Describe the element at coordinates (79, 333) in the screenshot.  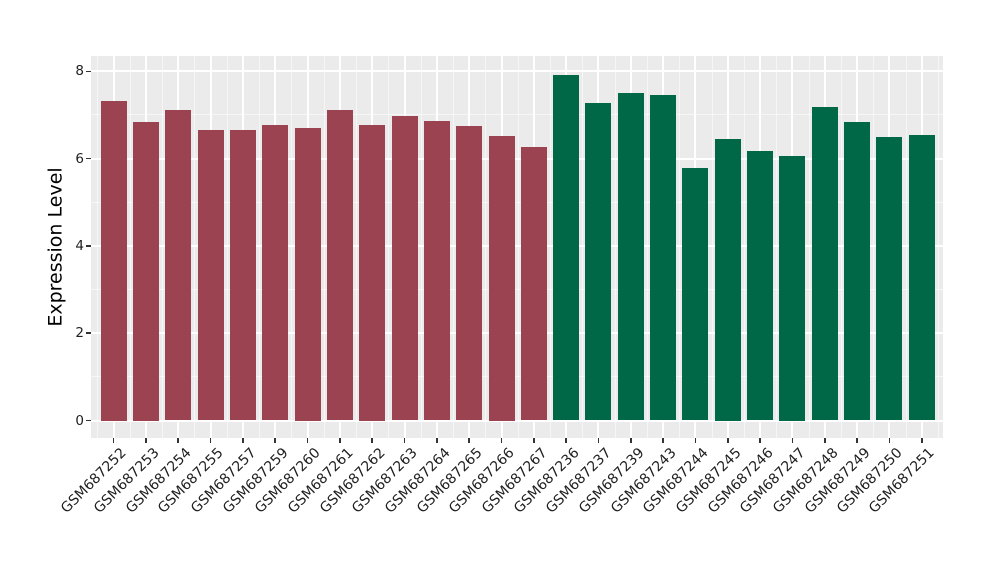
I see `y-tick-label: 2` at that location.